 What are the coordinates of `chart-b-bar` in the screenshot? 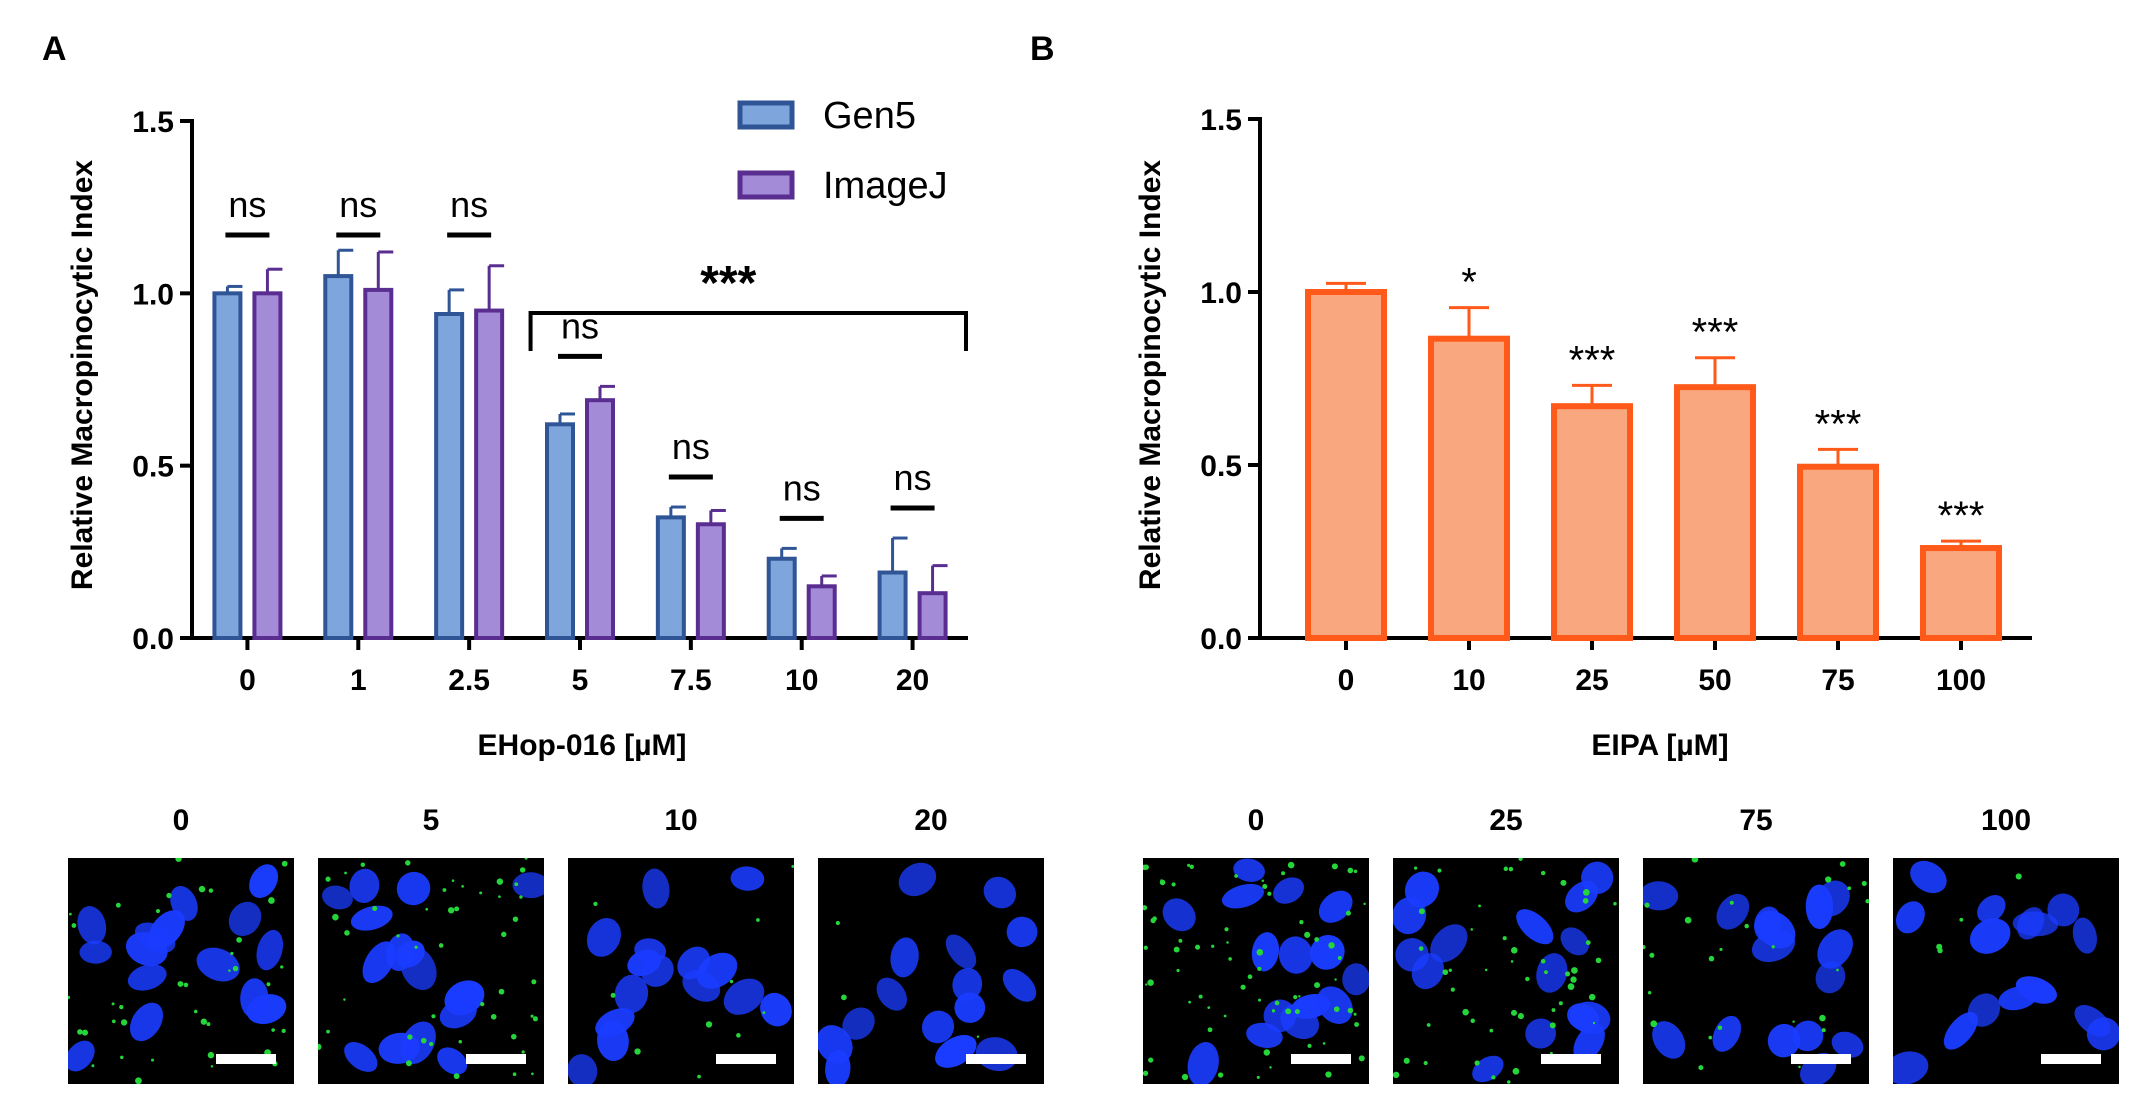 It's located at (1592, 522).